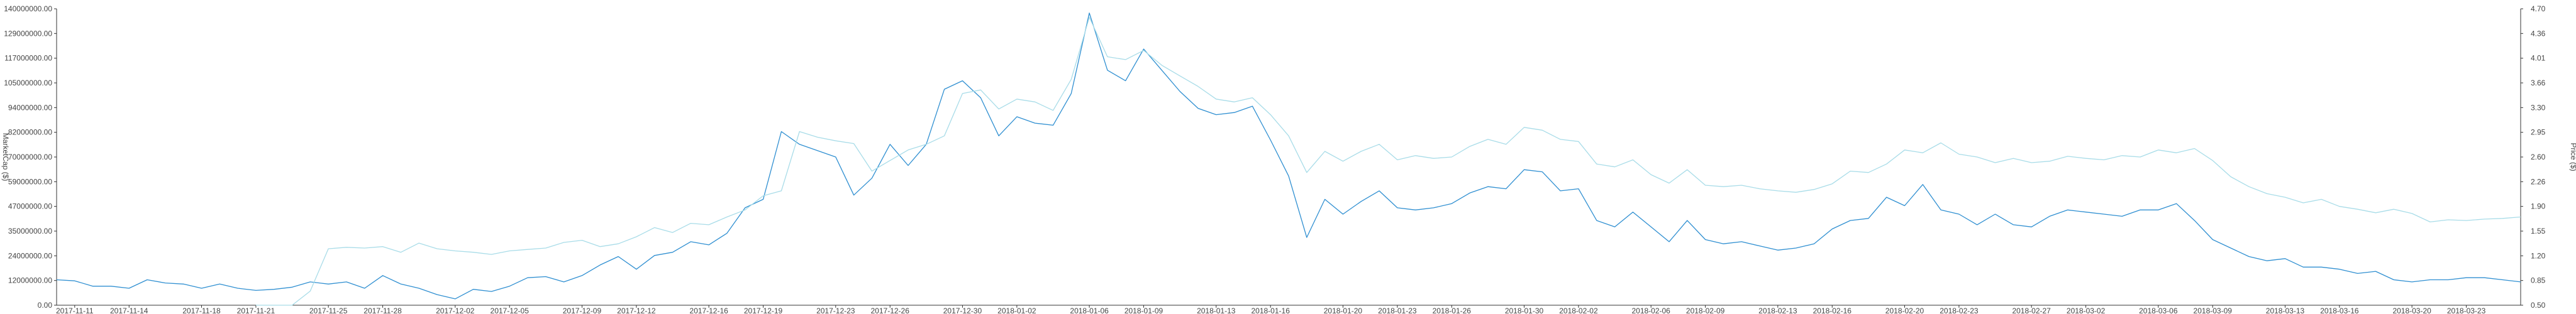 The height and width of the screenshot is (314, 2576). What do you see at coordinates (1216, 310) in the screenshot?
I see `x-tick-label: 2018-01-13` at bounding box center [1216, 310].